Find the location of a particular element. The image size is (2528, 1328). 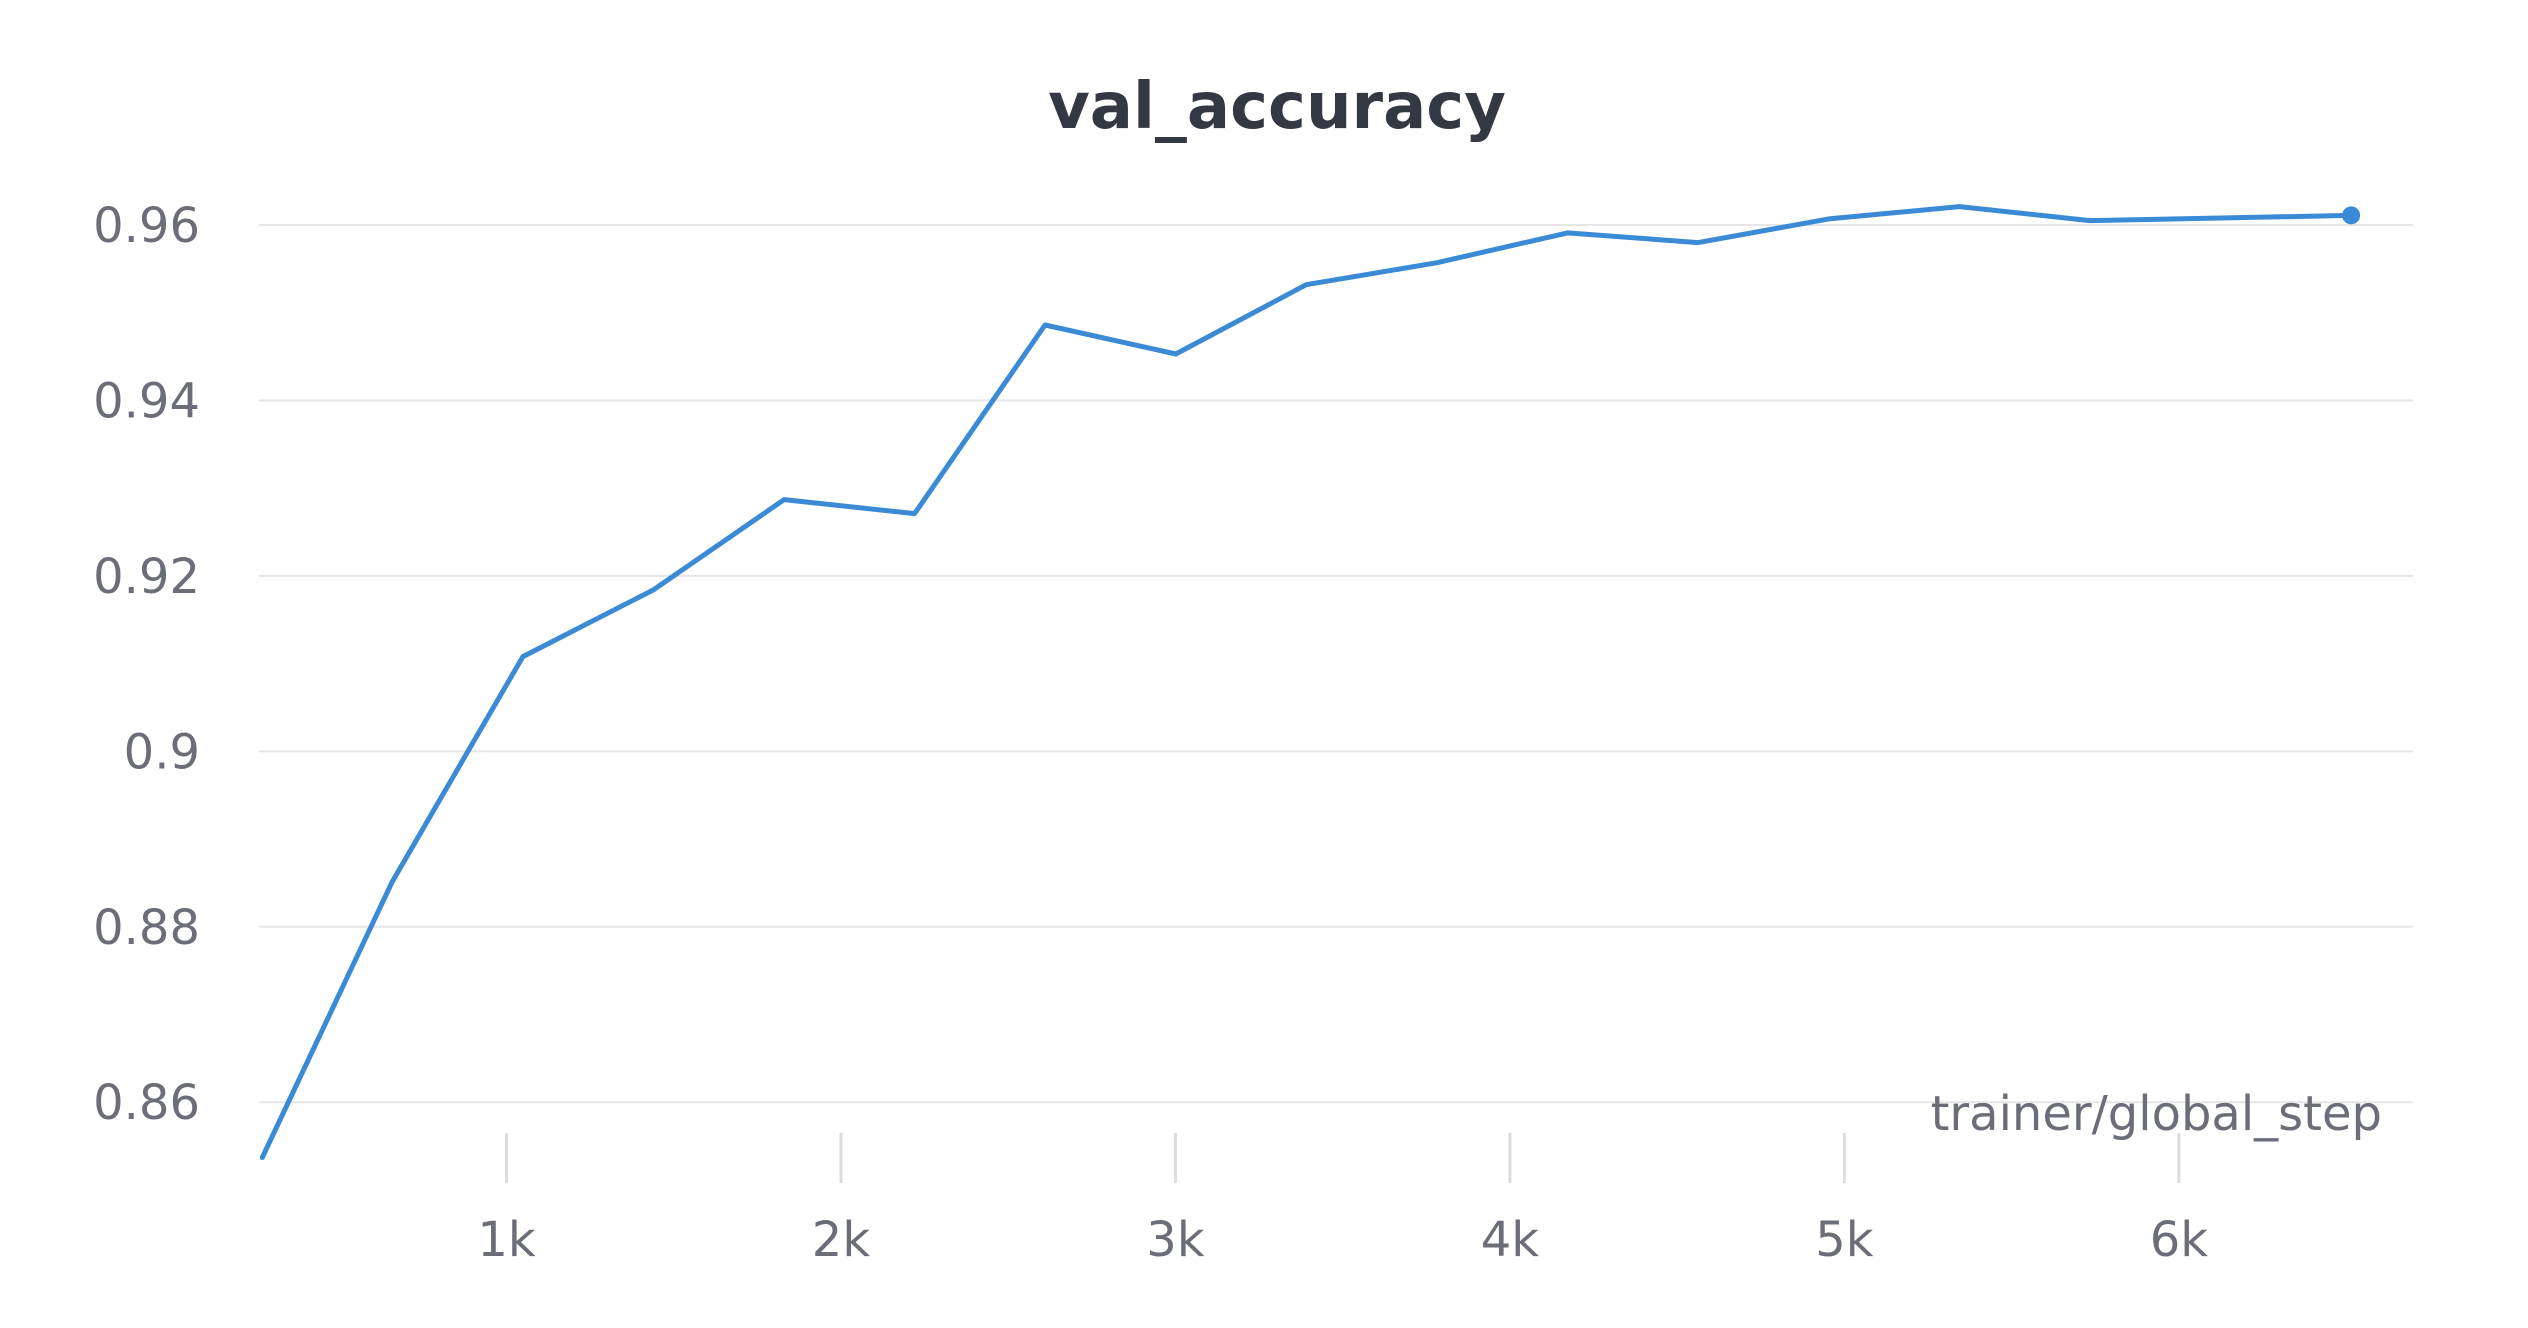

y-tick-label: 0.92 is located at coordinates (146, 577).